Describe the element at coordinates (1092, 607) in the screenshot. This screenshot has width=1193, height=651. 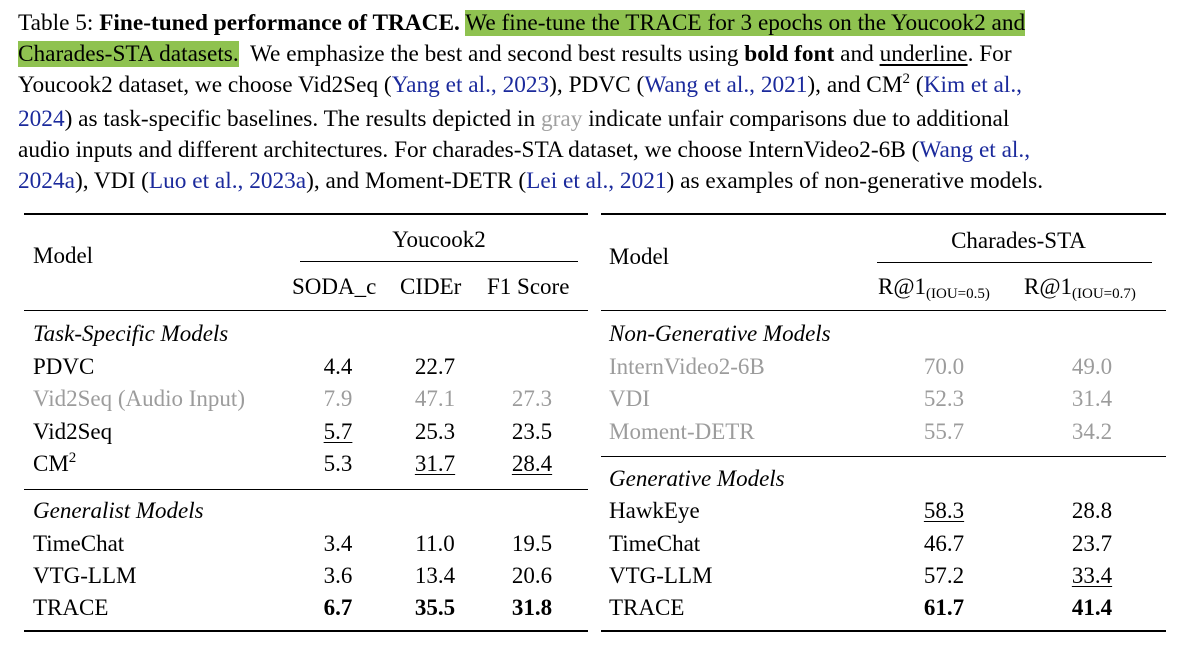
I see `cell-value-best: 41.4` at that location.